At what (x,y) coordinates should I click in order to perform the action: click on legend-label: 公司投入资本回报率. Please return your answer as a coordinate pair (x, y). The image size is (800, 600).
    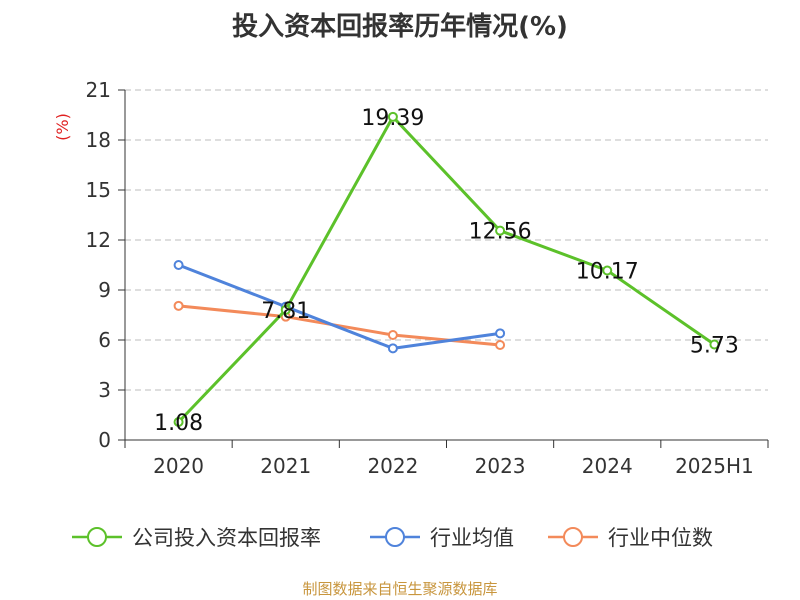
    Looking at the image, I should click on (226, 538).